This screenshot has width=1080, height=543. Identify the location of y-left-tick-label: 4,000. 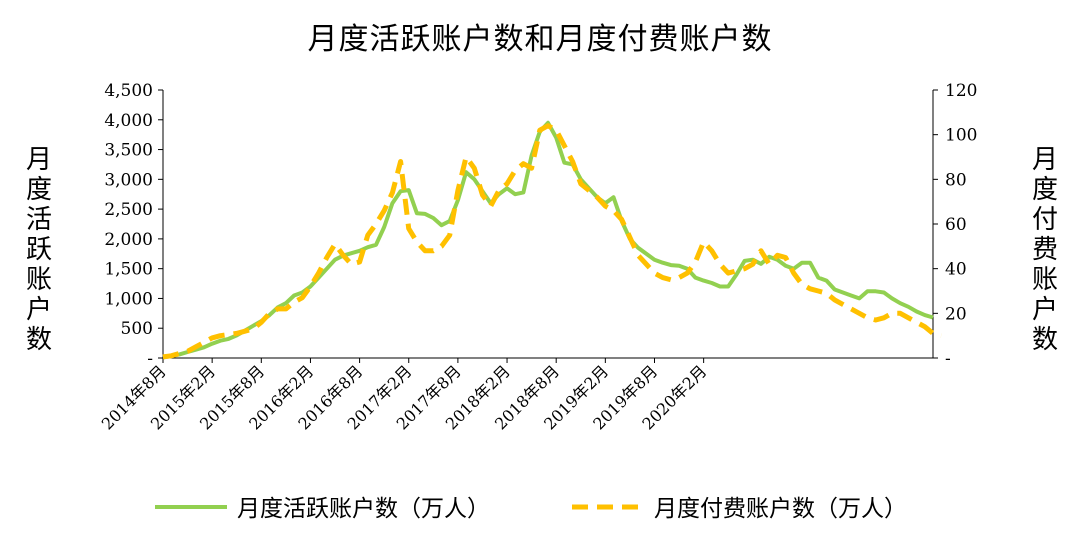
(128, 121).